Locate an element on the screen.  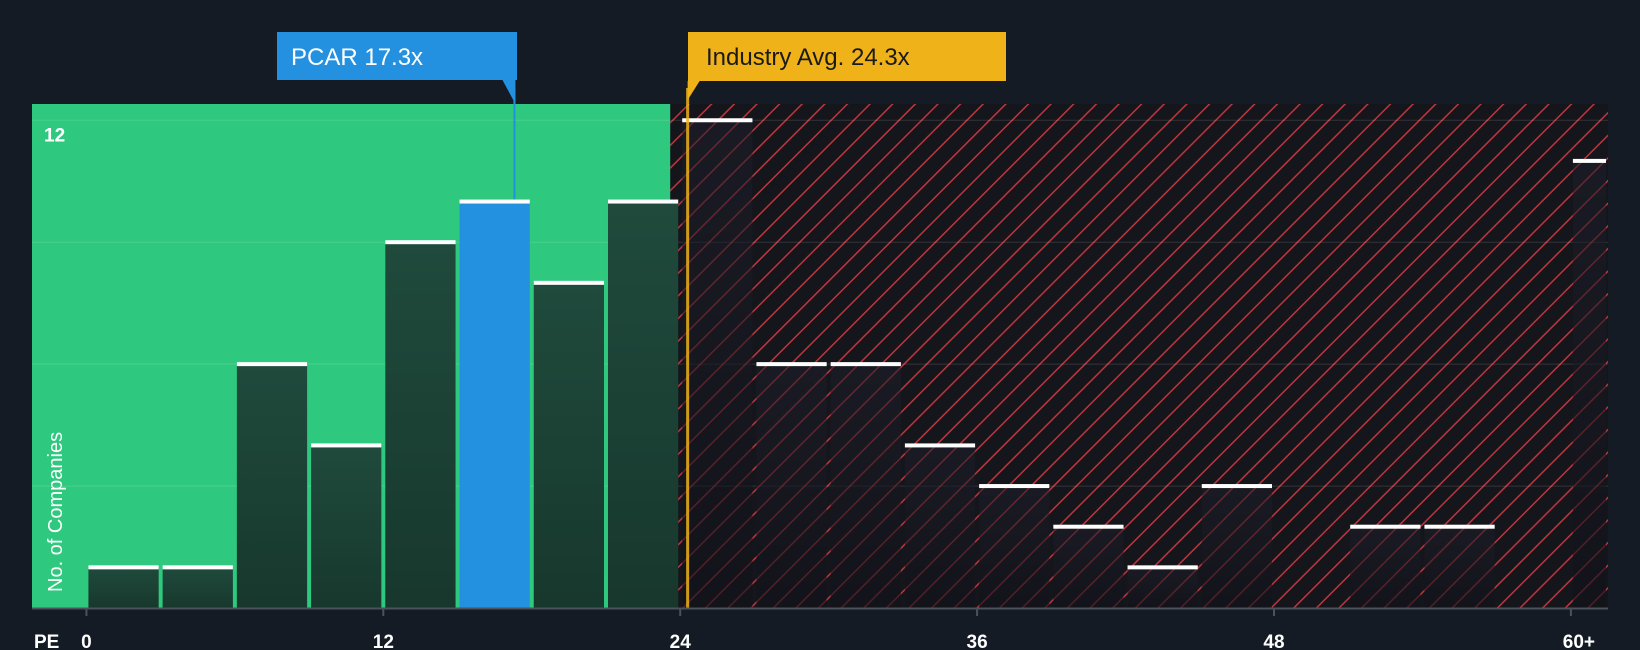
industry-avg-callout: Industry Avg. 24.3x is located at coordinates (846, 66).